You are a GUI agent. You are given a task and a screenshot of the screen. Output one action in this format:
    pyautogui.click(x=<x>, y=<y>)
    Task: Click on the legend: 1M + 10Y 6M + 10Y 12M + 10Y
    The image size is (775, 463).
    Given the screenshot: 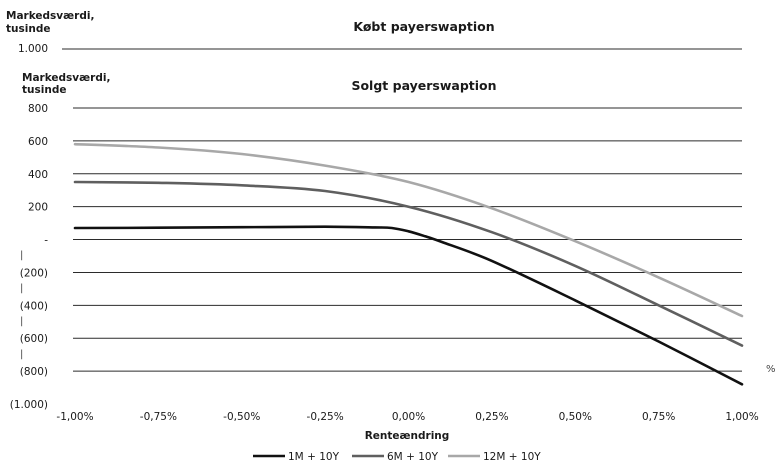 What is the action you would take?
    pyautogui.click(x=397, y=457)
    